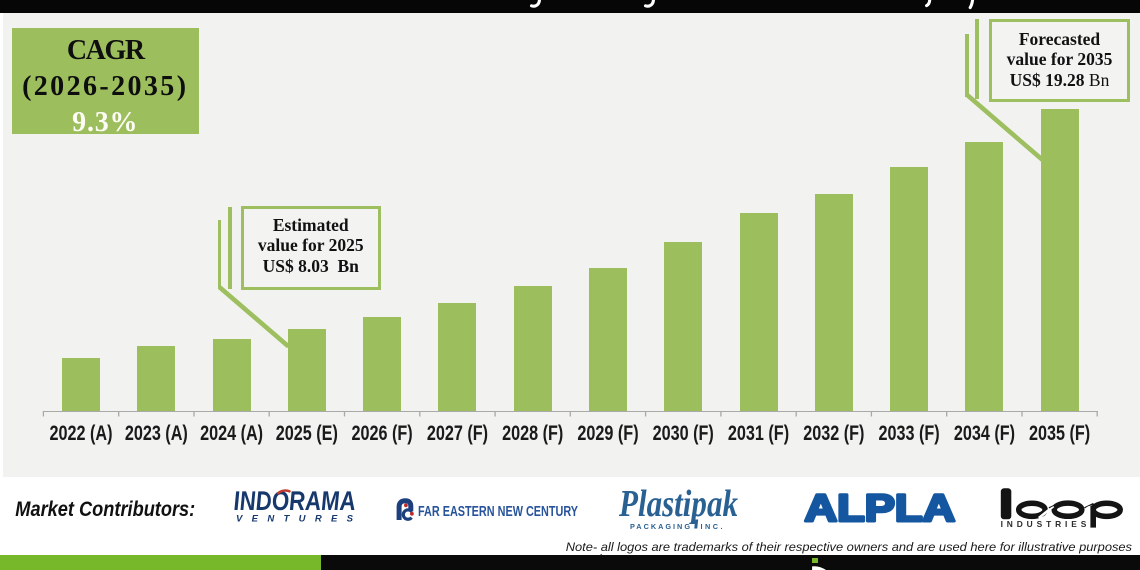  What do you see at coordinates (1059, 434) in the screenshot?
I see `svg-text: 2035 (F)` at bounding box center [1059, 434].